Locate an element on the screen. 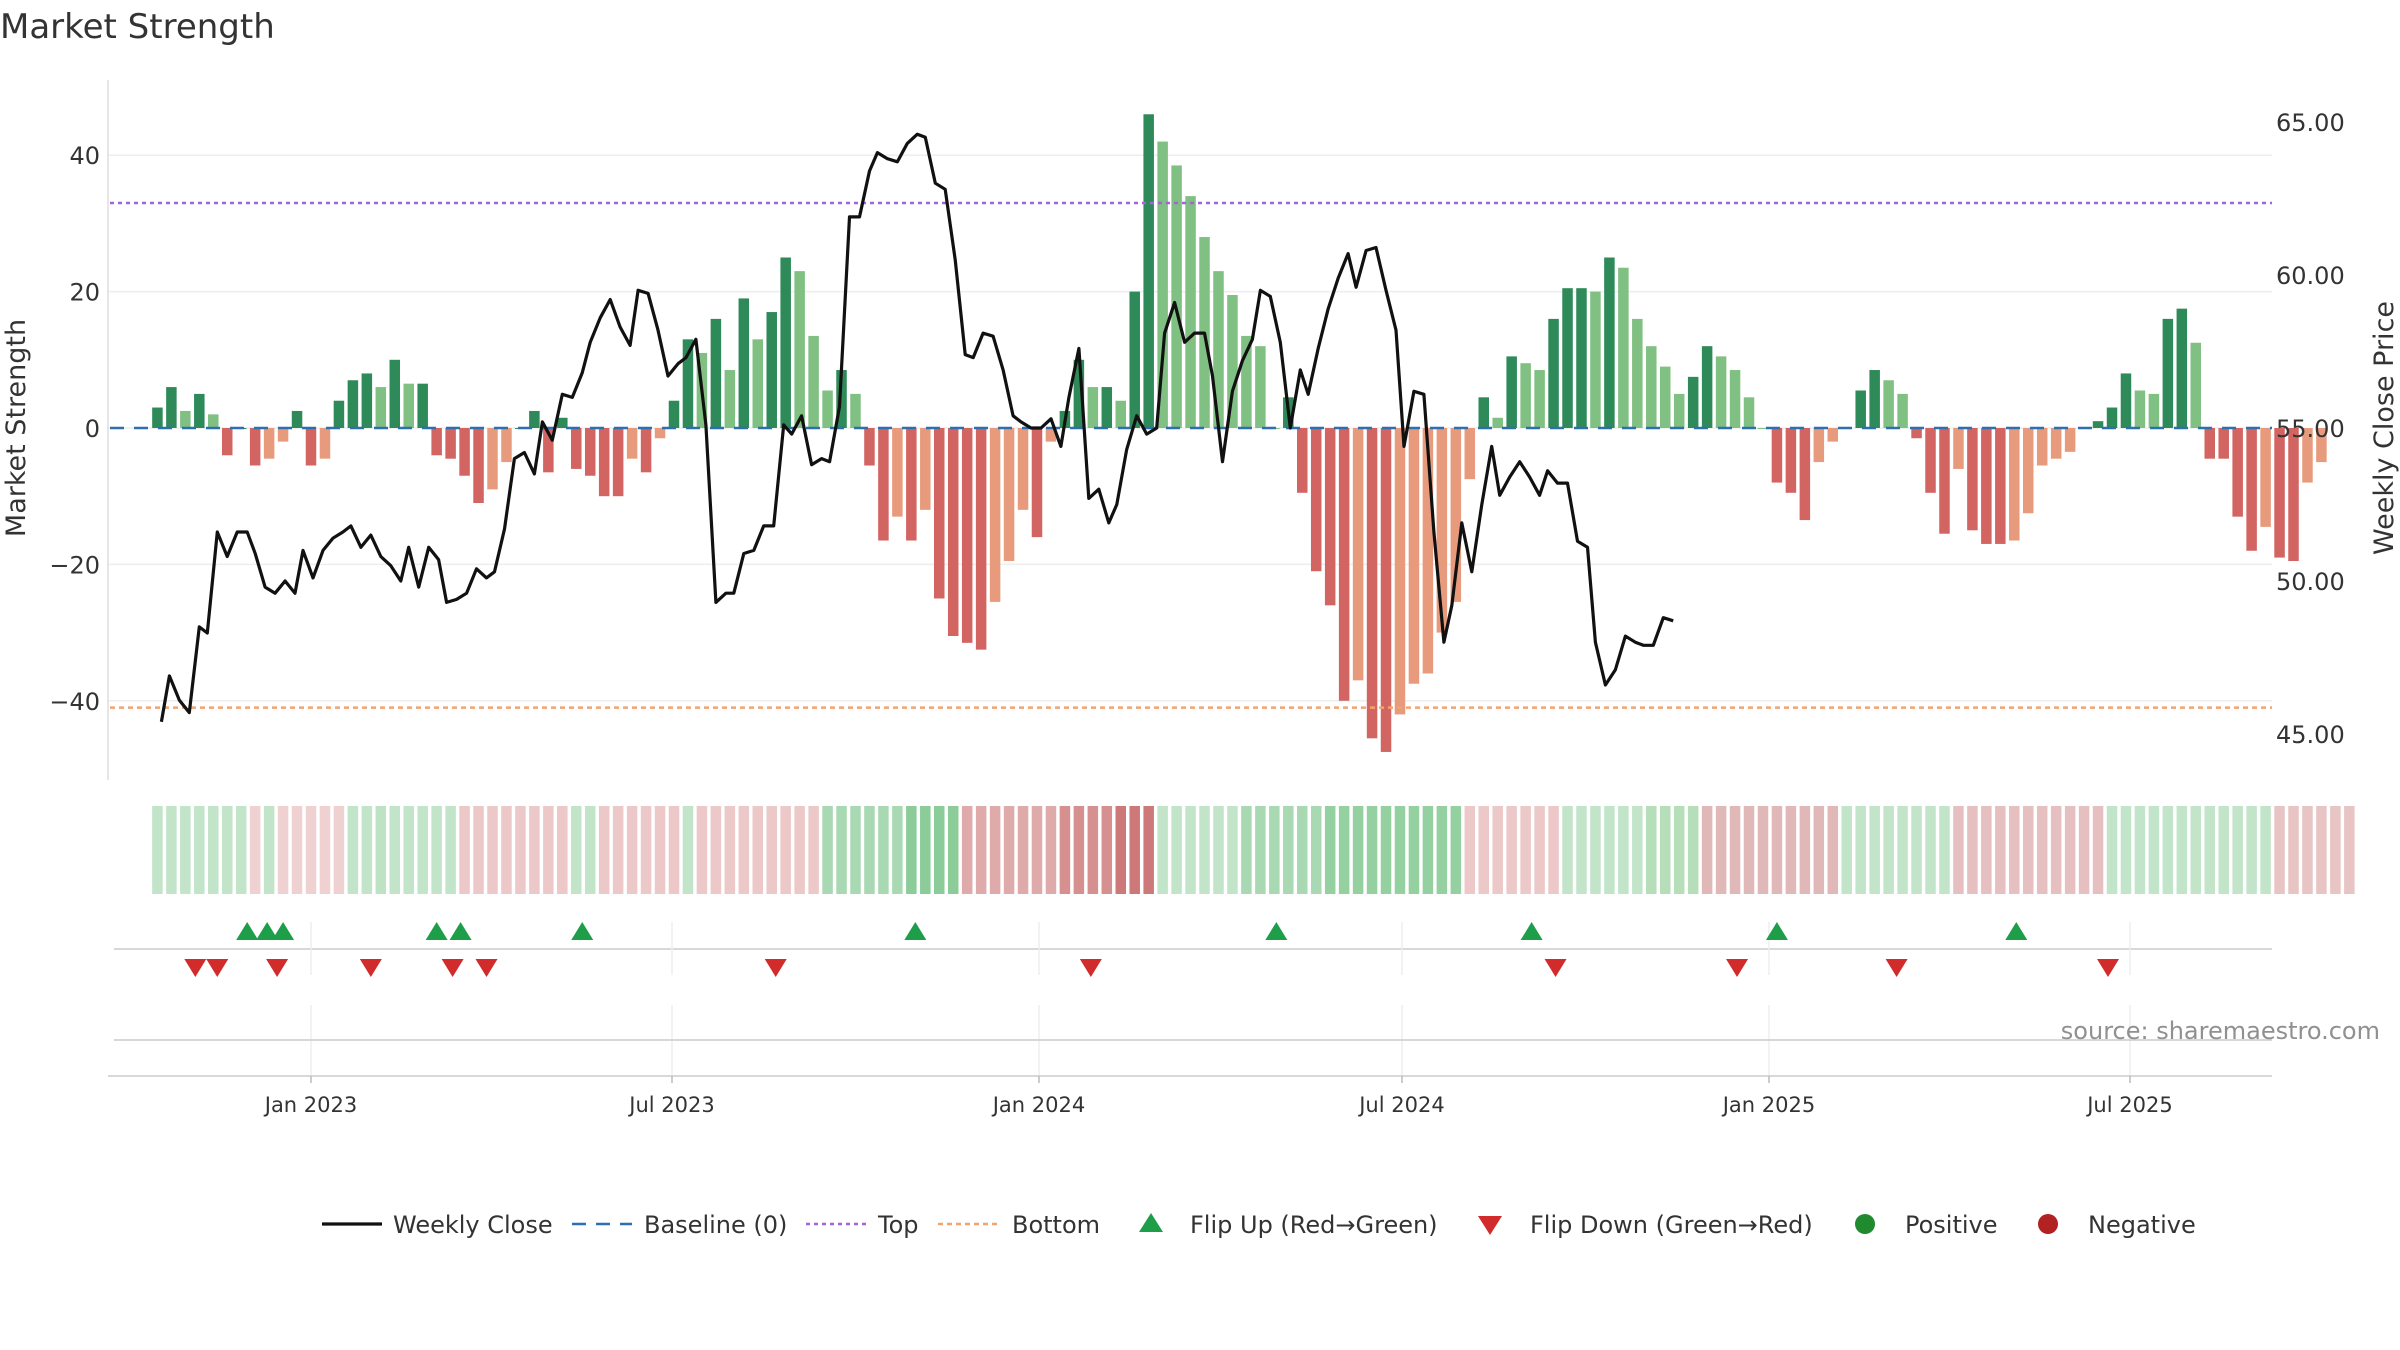 The width and height of the screenshot is (2400, 1350). legend-label: Flip Up (Red→Green) is located at coordinates (1314, 1225).